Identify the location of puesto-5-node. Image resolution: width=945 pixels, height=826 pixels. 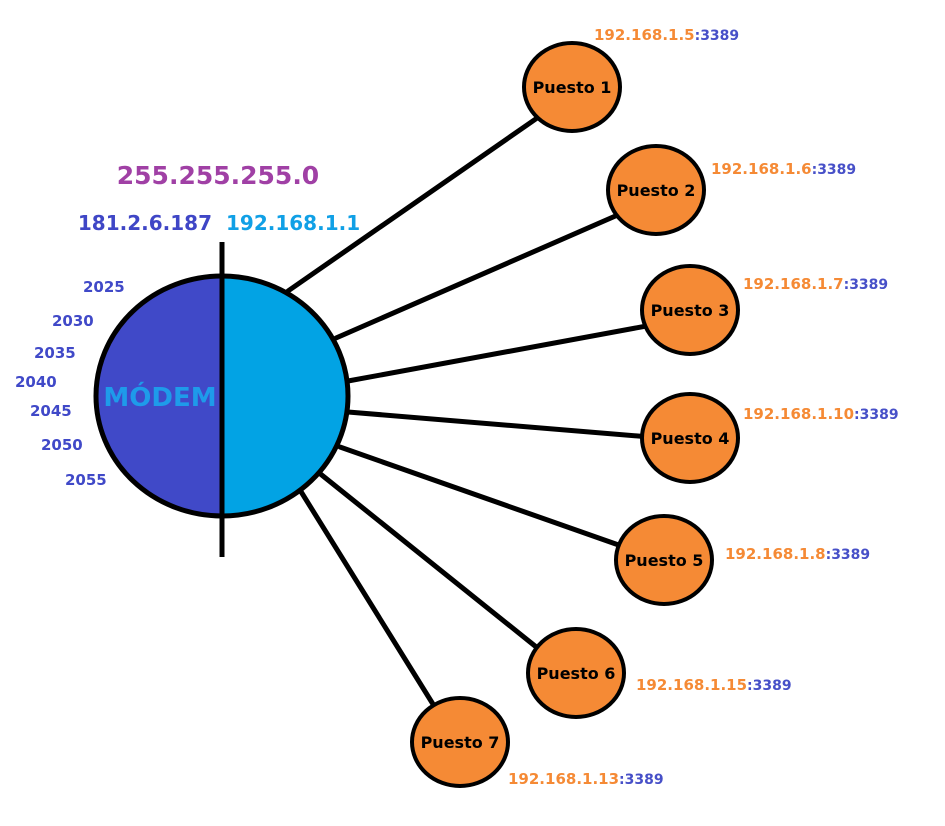
(664, 560).